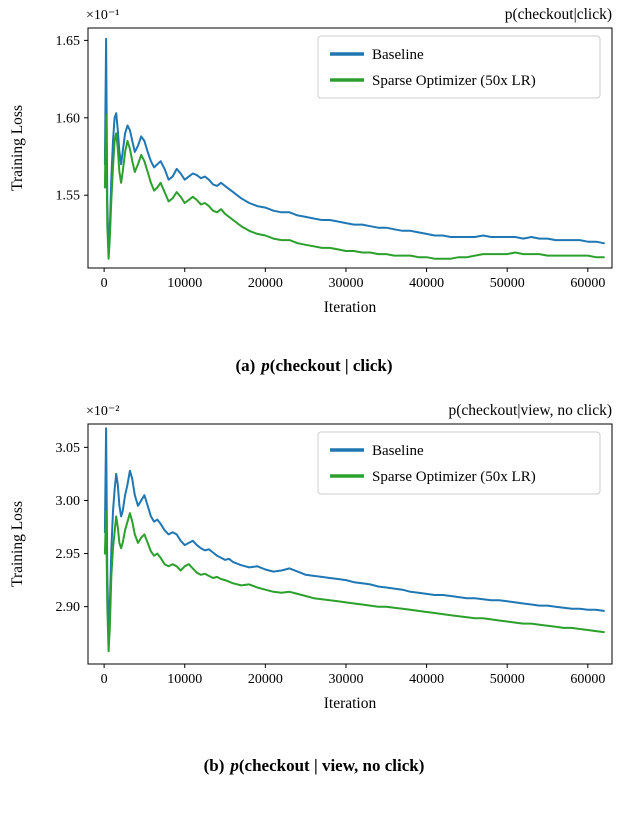 The width and height of the screenshot is (628, 828). Describe the element at coordinates (331, 765) in the screenshot. I see `caption-b-text: (checkout | view, no click)` at that location.